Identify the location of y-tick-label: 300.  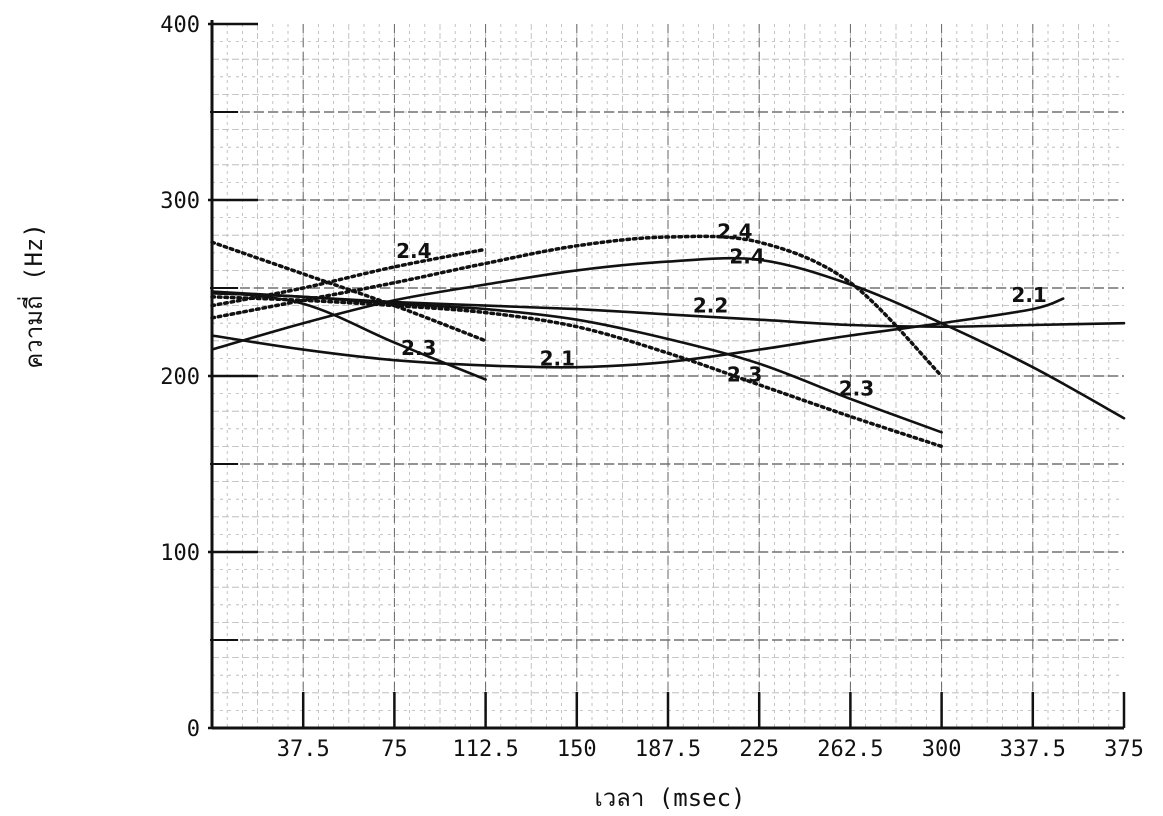
(180, 201).